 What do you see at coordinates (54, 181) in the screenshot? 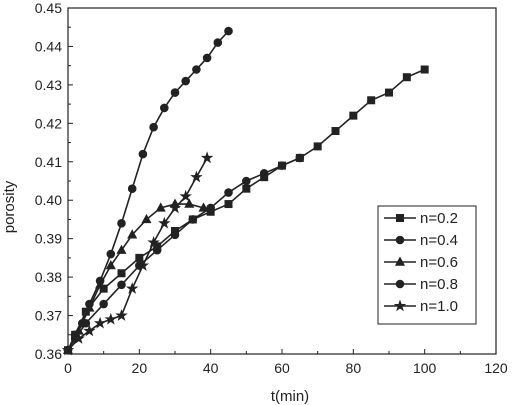
I see `y-axis-ticks: 0.36 0.37 0.38 0.39 0.40 0.41 0.42 0.43 0.44 0.45` at bounding box center [54, 181].